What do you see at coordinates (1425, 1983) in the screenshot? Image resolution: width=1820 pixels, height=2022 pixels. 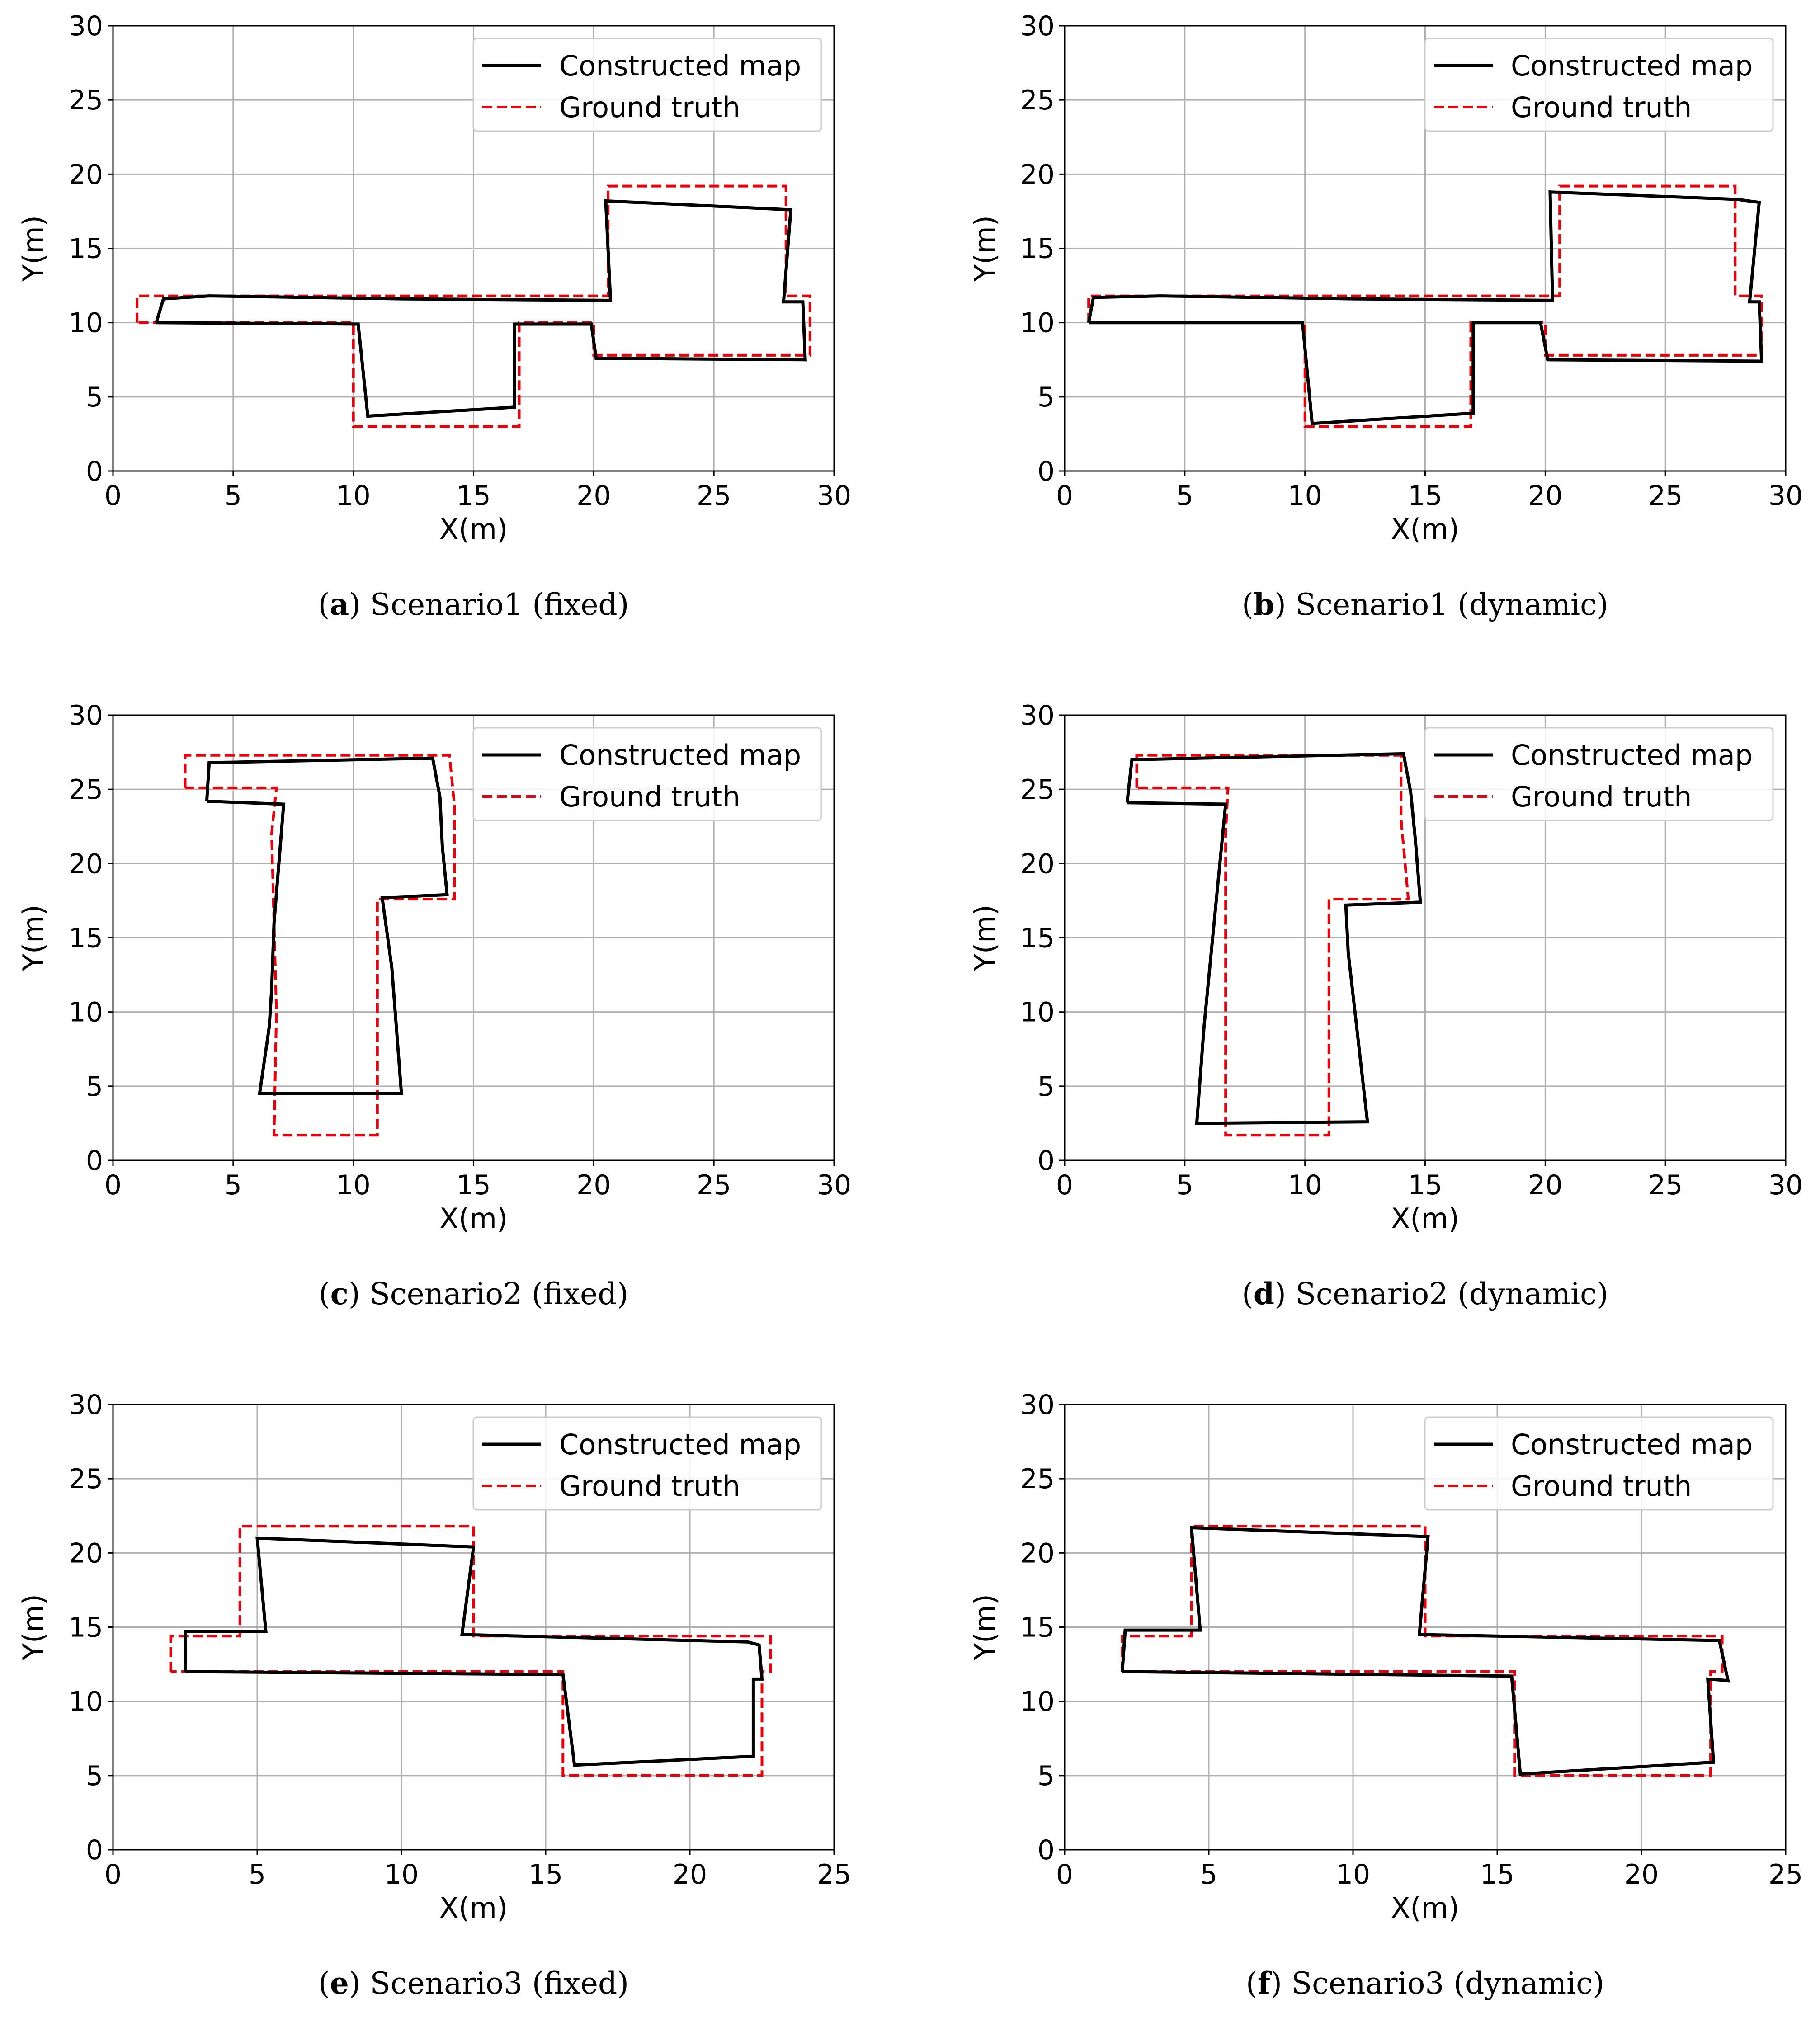 I see `subfigure-caption: (f) Scenario3 (dynamic)` at bounding box center [1425, 1983].